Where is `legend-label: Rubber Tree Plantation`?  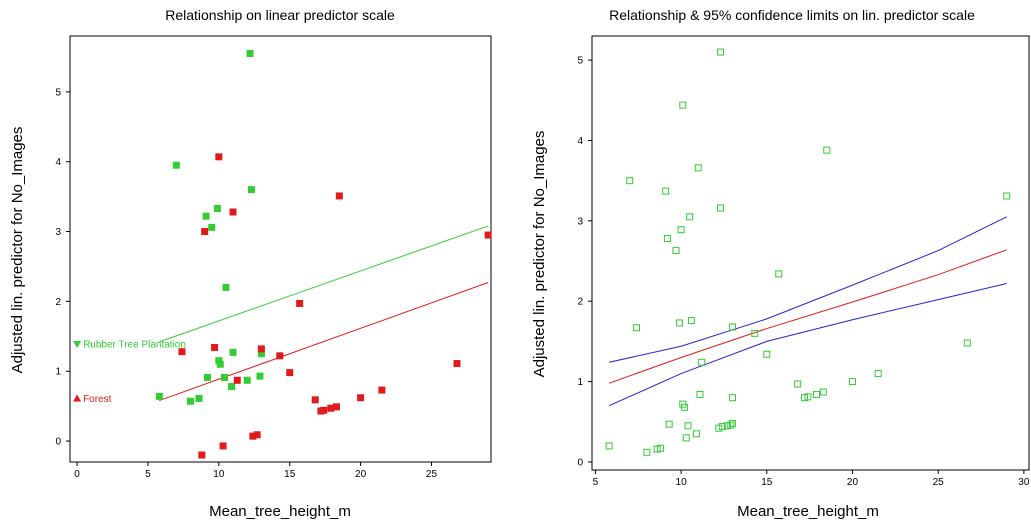
legend-label: Rubber Tree Plantation is located at coordinates (134, 344).